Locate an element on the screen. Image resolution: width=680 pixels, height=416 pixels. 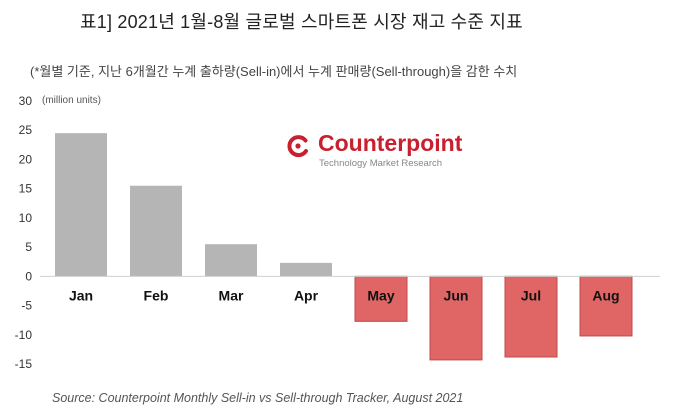
y-tick-label: 30 is located at coordinates (26, 101).